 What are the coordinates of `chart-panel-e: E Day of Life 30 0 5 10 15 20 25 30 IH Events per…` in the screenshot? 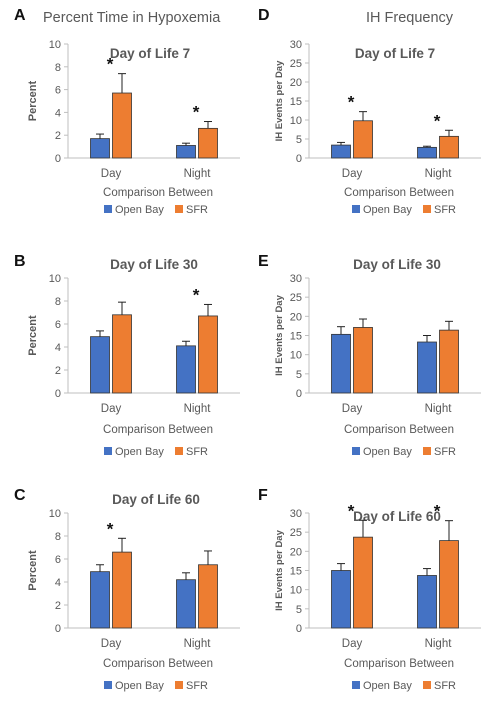 It's located at (369, 355).